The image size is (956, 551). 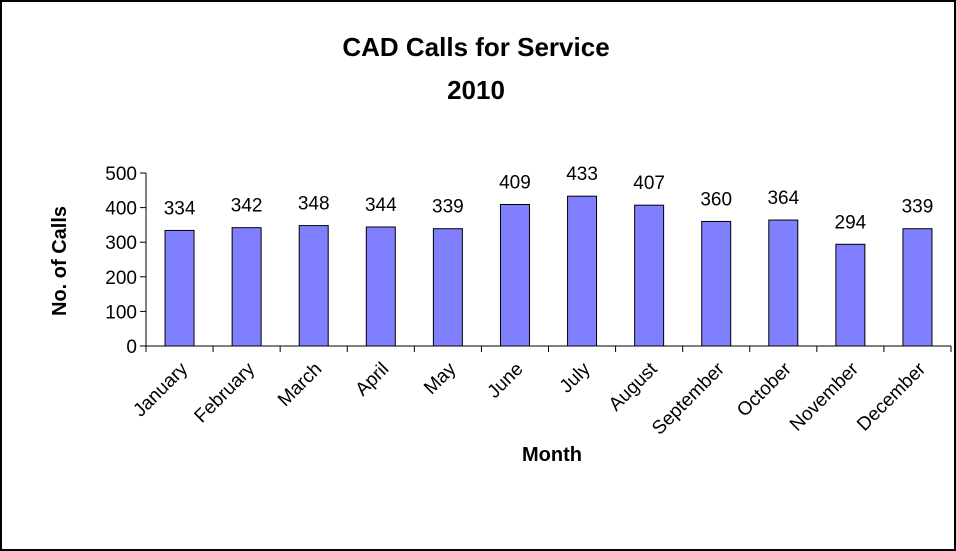 What do you see at coordinates (121, 209) in the screenshot?
I see `y-tick-label: 400` at bounding box center [121, 209].